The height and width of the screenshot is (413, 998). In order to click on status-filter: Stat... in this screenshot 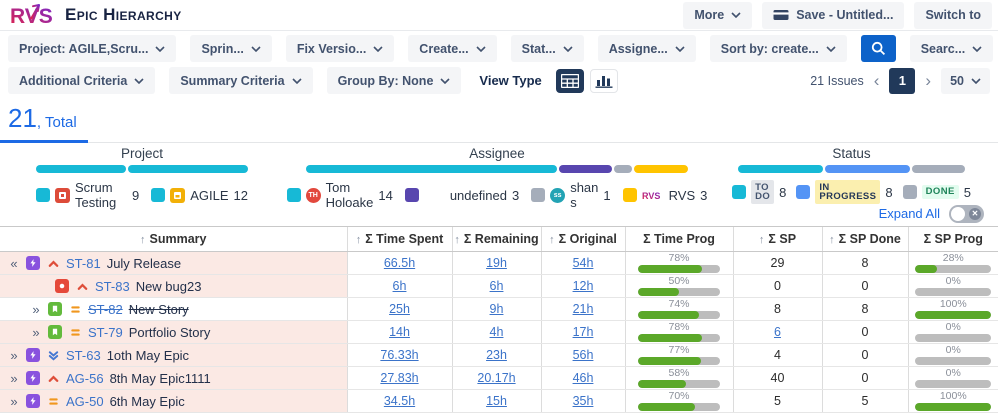, I will do `click(547, 48)`.